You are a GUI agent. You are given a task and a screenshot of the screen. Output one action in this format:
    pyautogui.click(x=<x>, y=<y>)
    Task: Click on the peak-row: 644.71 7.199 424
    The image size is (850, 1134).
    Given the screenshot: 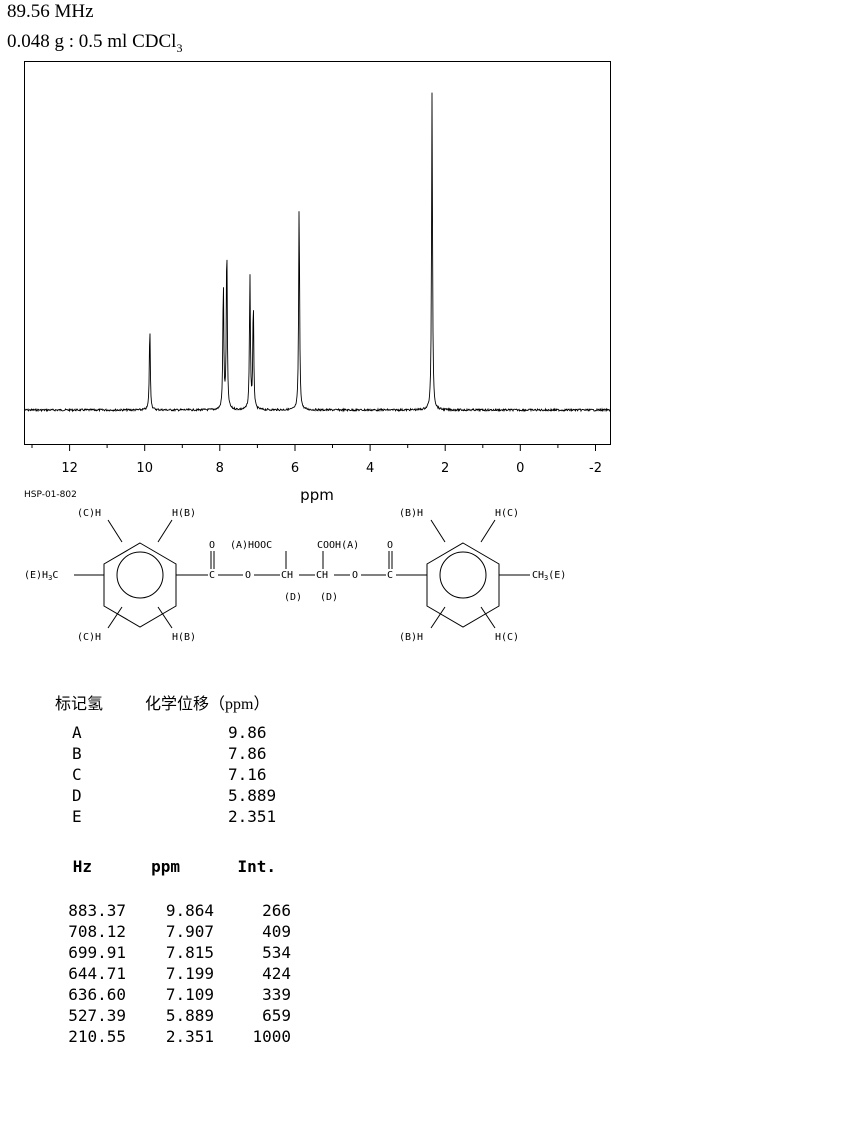 What is the action you would take?
    pyautogui.click(x=175, y=973)
    